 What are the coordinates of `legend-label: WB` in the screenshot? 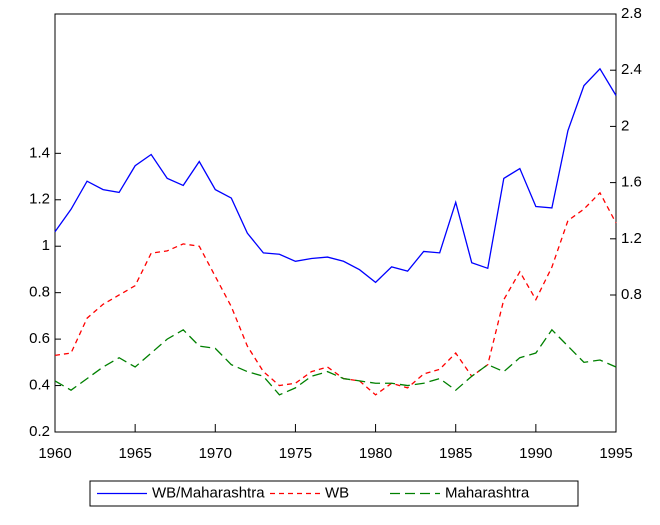 It's located at (337, 492).